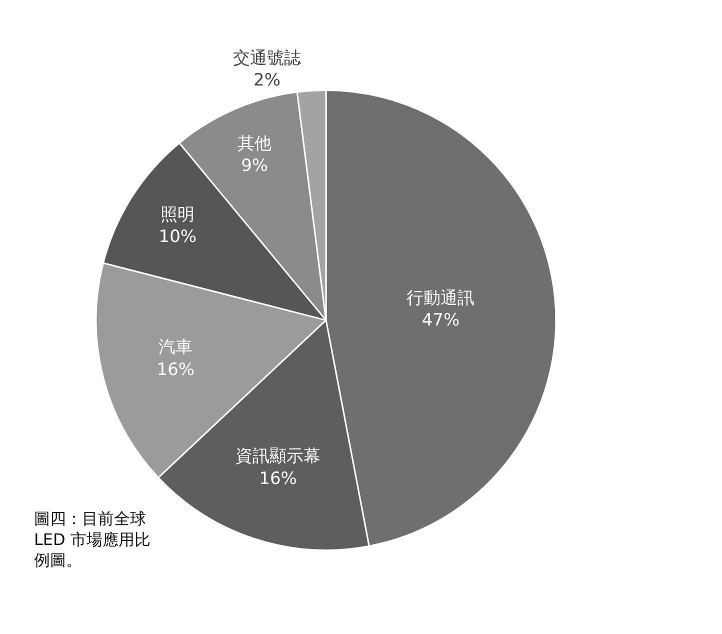 The image size is (722, 634). Describe the element at coordinates (255, 144) in the screenshot. I see `slice-label: 其他` at that location.